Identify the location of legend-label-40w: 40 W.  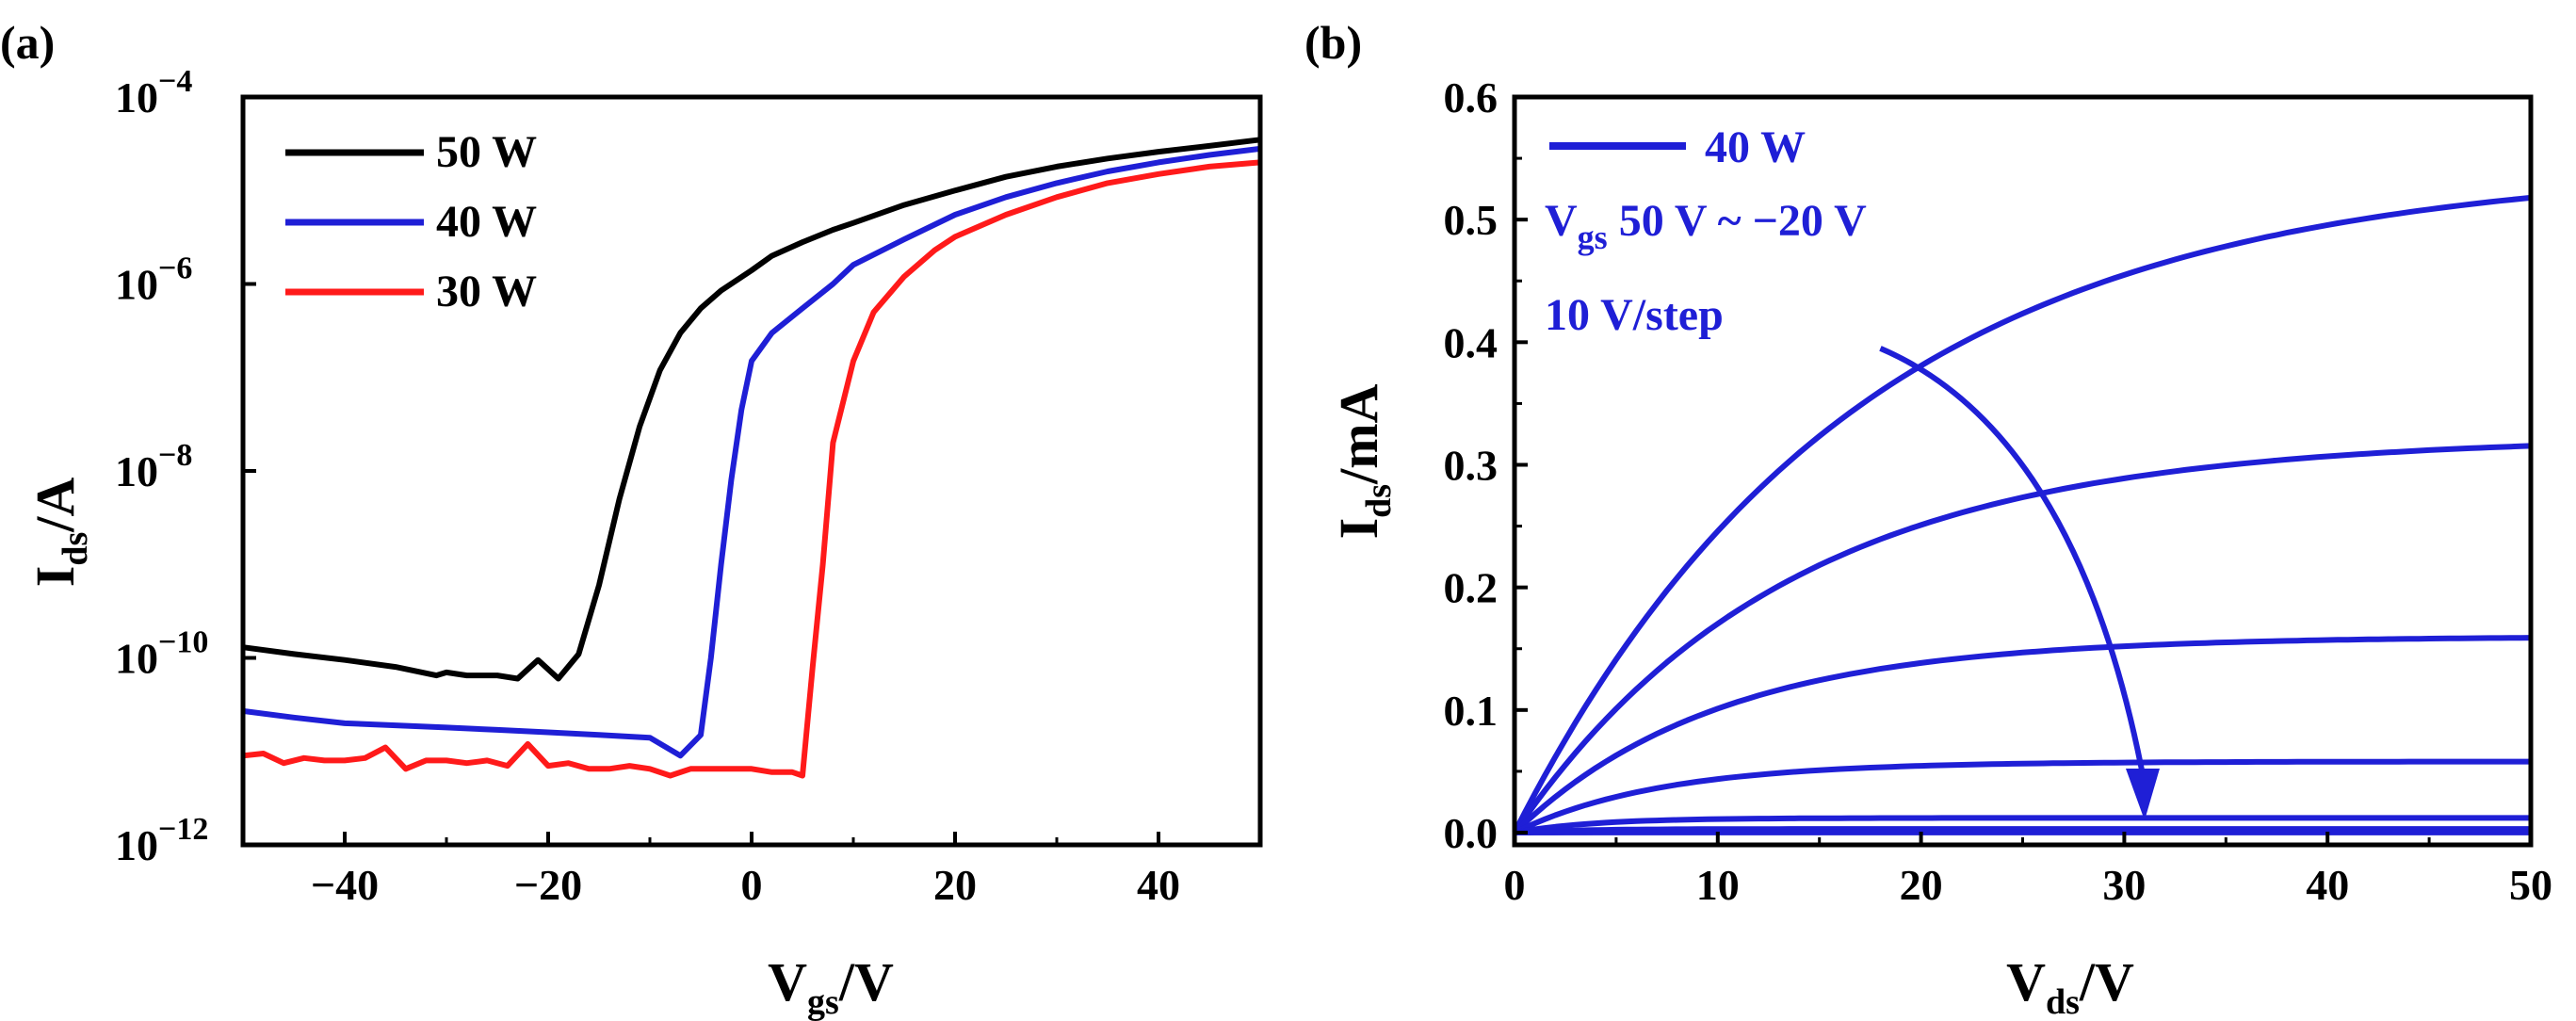
(486, 222).